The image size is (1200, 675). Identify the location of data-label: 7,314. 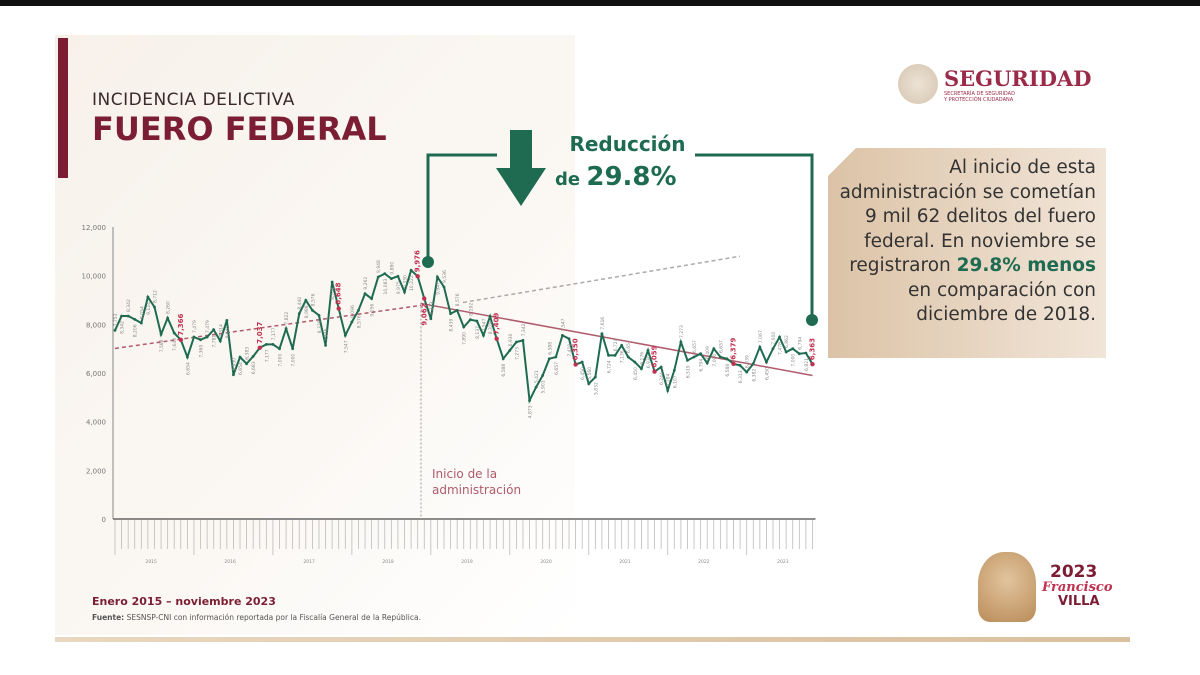
(221, 330).